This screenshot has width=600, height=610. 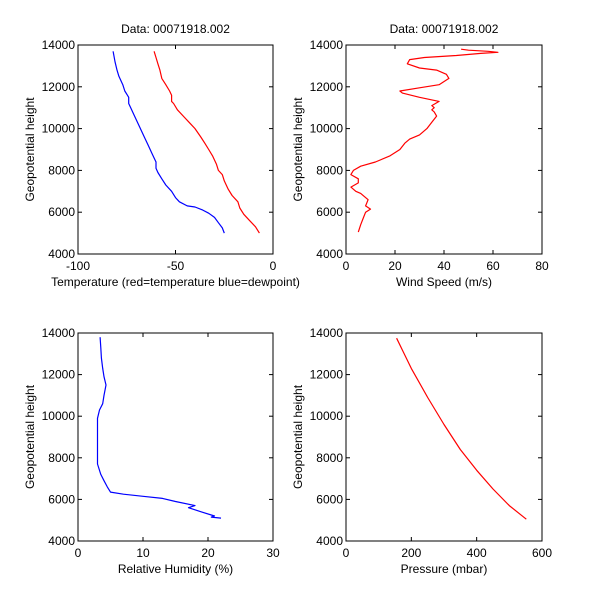 I want to click on series-line-dewpoint, so click(x=168, y=142).